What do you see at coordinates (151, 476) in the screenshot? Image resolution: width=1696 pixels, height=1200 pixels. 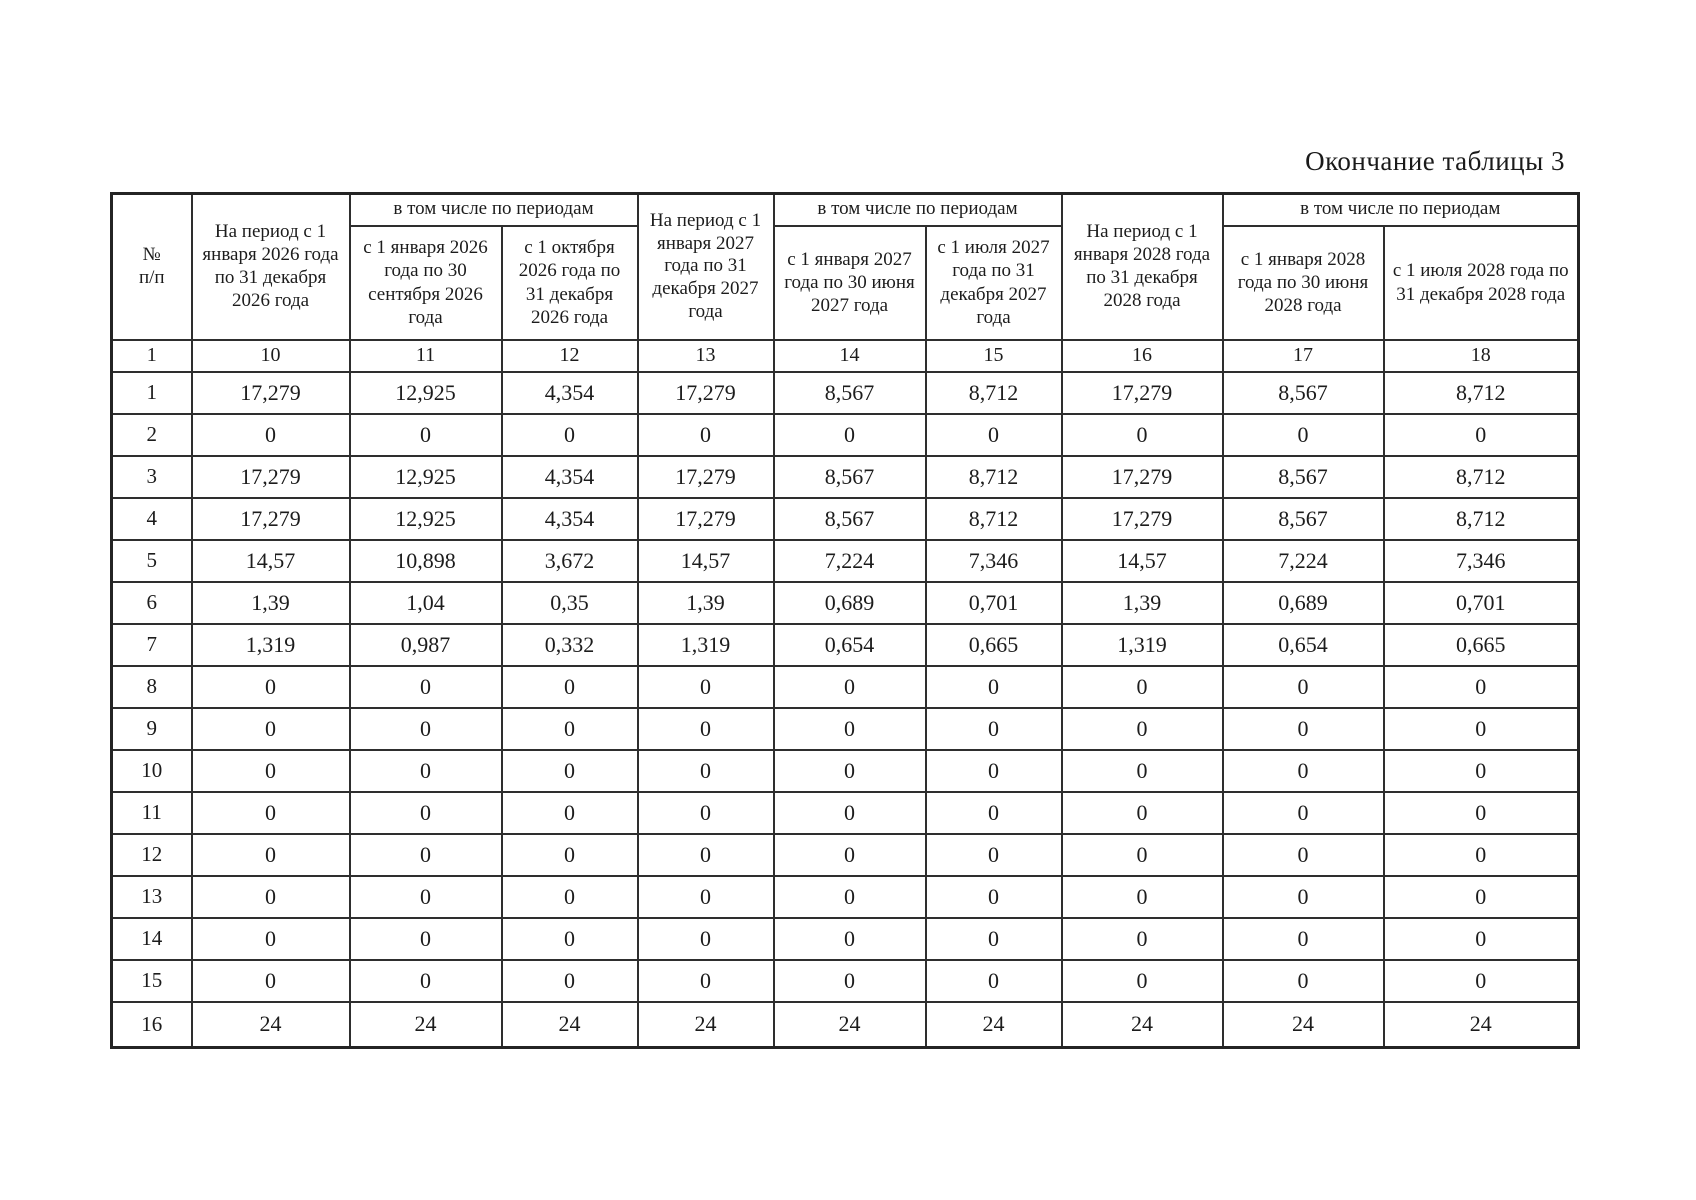 I see `row-number-cell: 3` at bounding box center [151, 476].